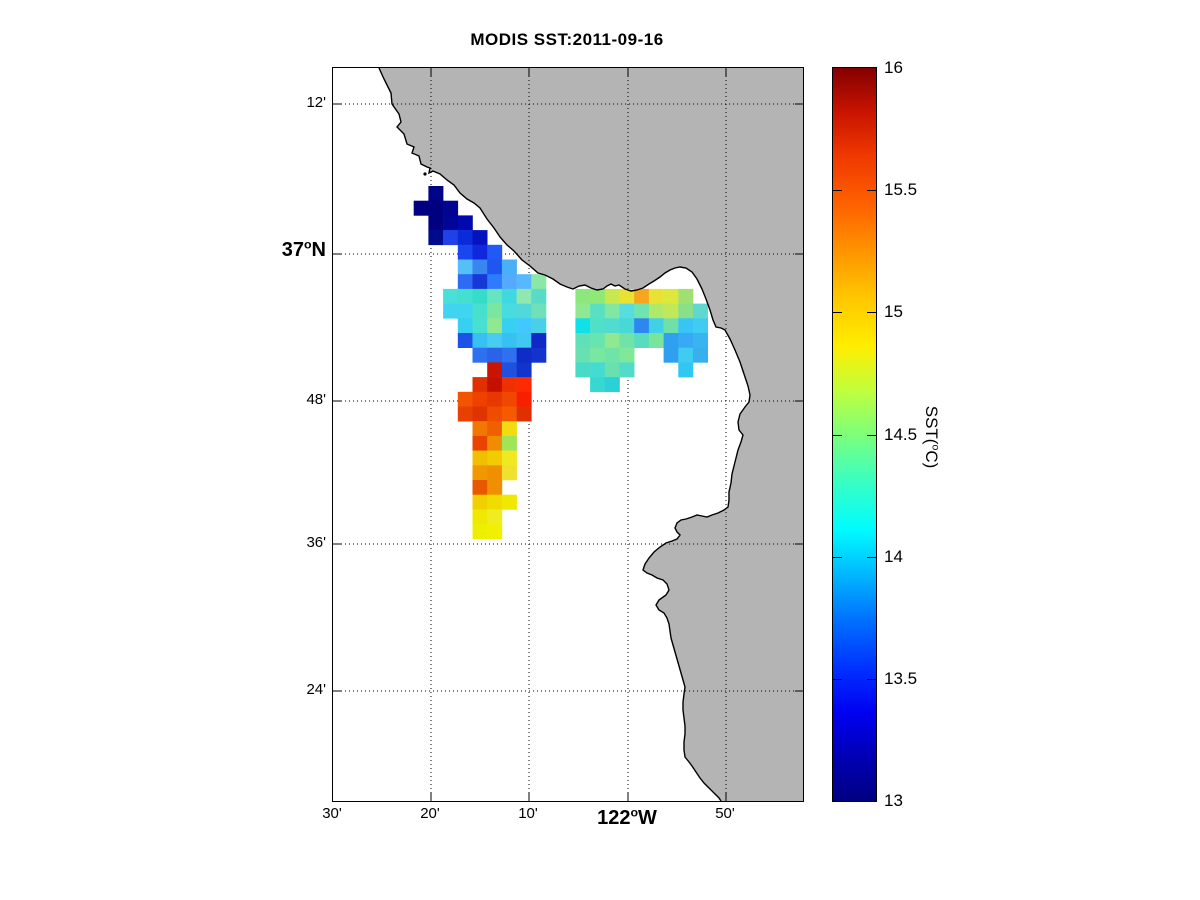 This screenshot has height=900, width=1200. I want to click on x-tick-label: 10', so click(528, 813).